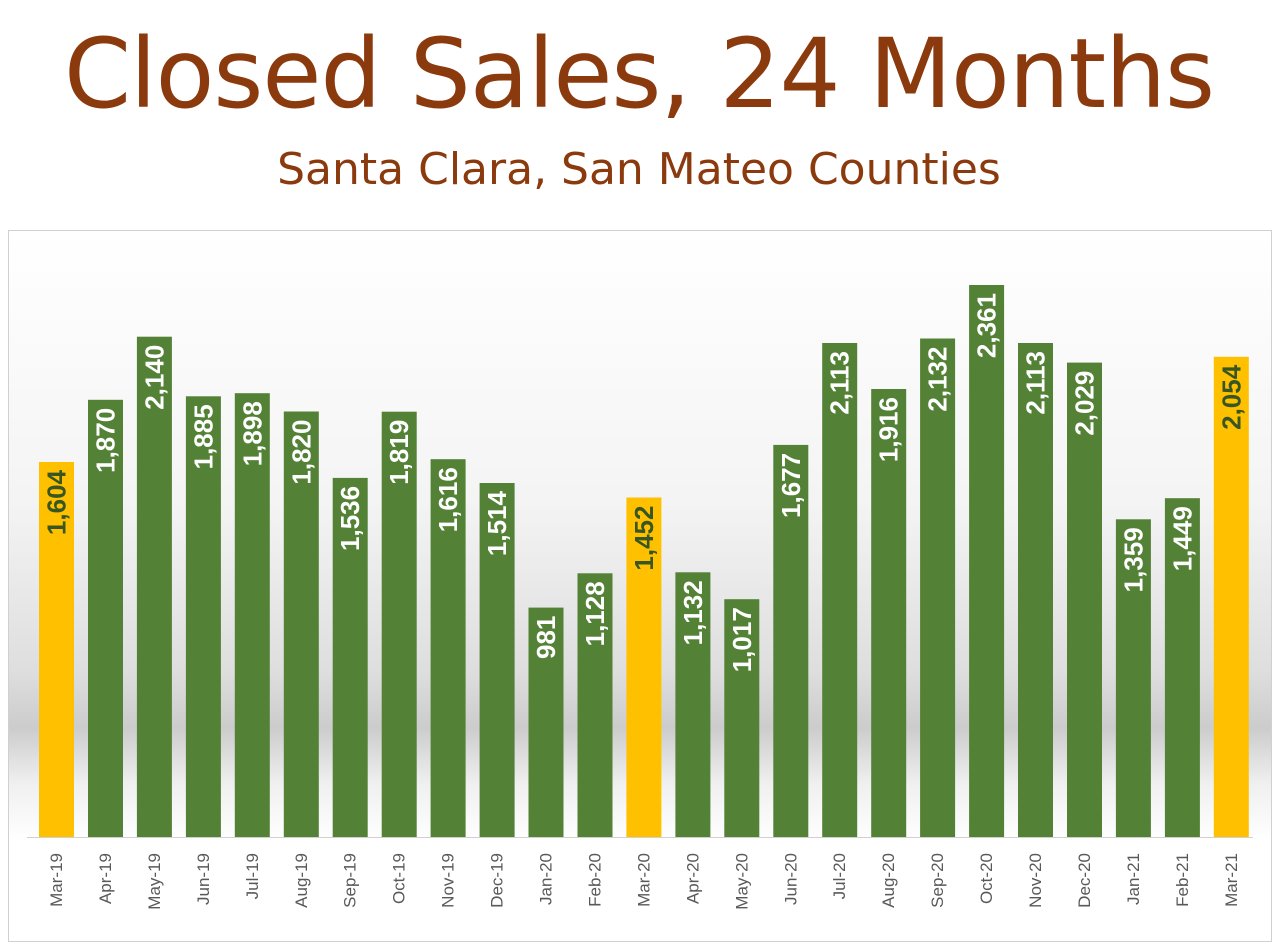 This screenshot has width=1278, height=950. What do you see at coordinates (252, 433) in the screenshot?
I see `value-label-jul-19: 1,898` at bounding box center [252, 433].